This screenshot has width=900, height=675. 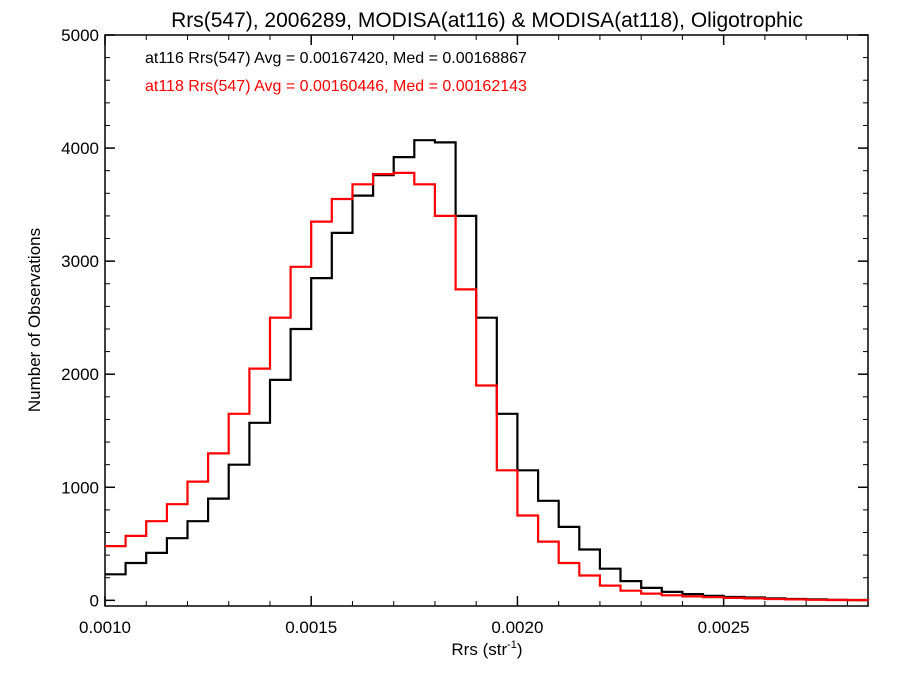 What do you see at coordinates (34, 320) in the screenshot?
I see `y-axis-label: Number of Observations` at bounding box center [34, 320].